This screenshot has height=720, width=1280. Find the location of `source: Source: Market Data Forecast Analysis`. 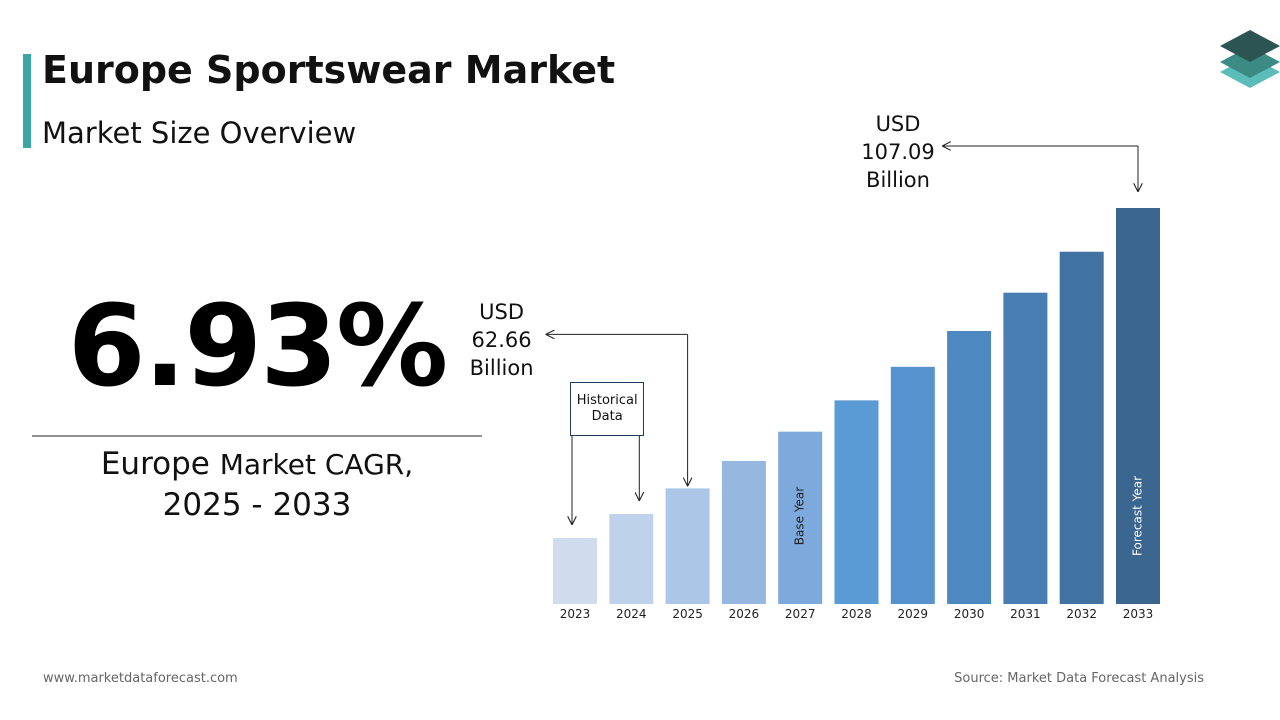

source: Source: Market Data Forecast Analysis is located at coordinates (1079, 678).